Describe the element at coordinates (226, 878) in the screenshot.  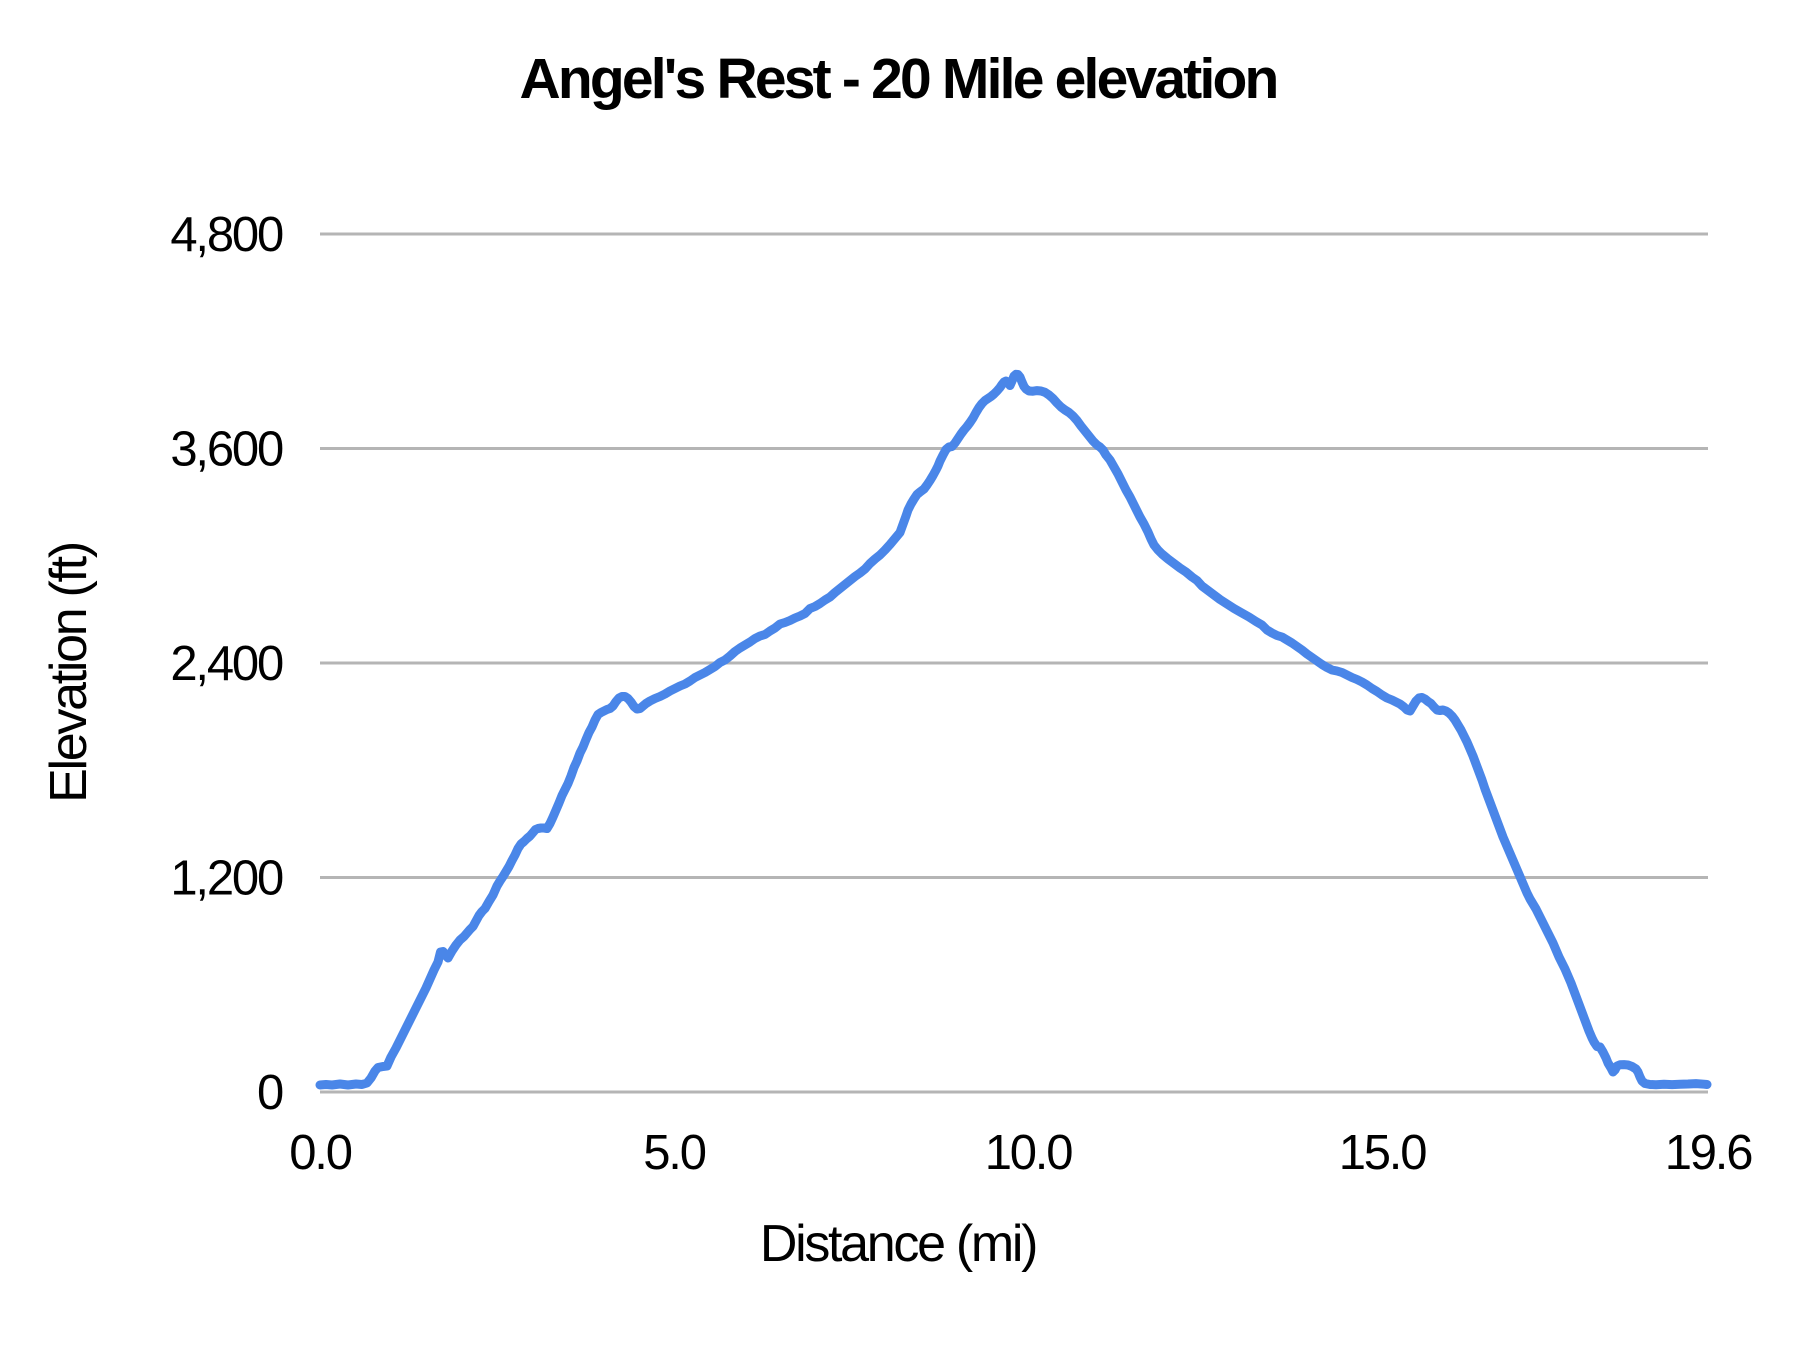
I see `svg-text: 1,200` at that location.